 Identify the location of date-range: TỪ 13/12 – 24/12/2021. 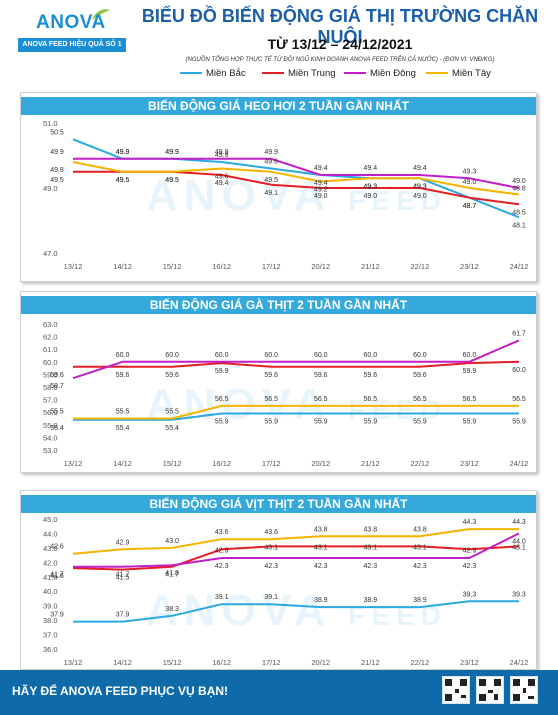
(340, 44).